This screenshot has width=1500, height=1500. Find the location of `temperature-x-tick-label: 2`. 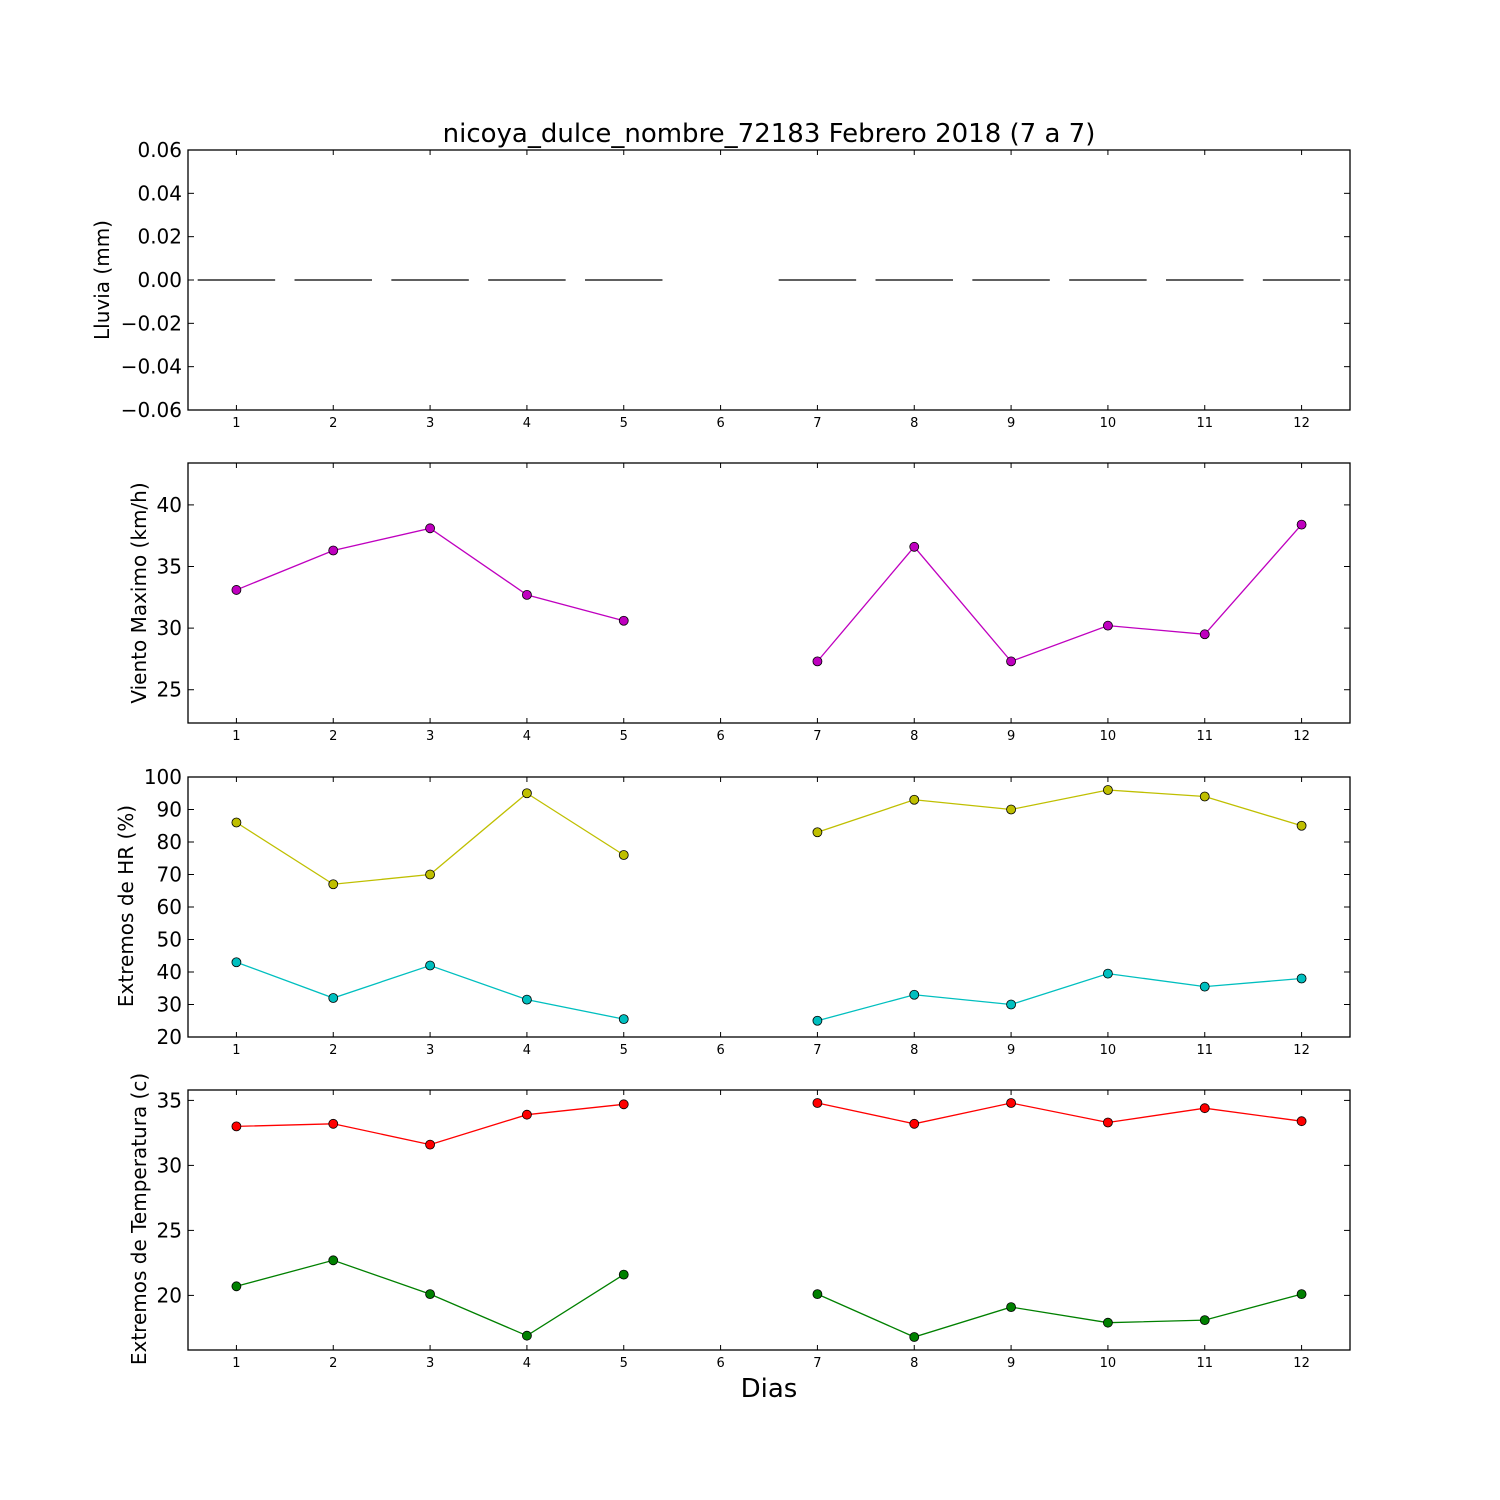

temperature-x-tick-label: 2 is located at coordinates (333, 1363).